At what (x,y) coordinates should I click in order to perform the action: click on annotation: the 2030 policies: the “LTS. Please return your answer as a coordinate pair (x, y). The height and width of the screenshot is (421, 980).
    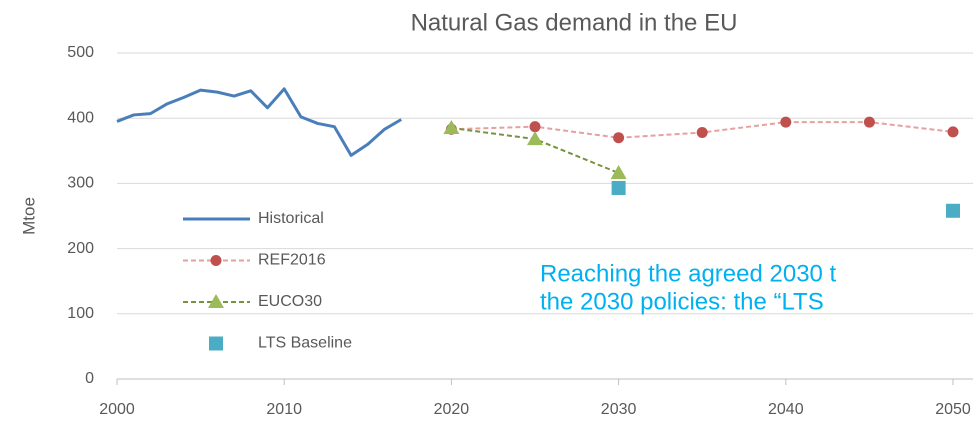
    Looking at the image, I should click on (682, 301).